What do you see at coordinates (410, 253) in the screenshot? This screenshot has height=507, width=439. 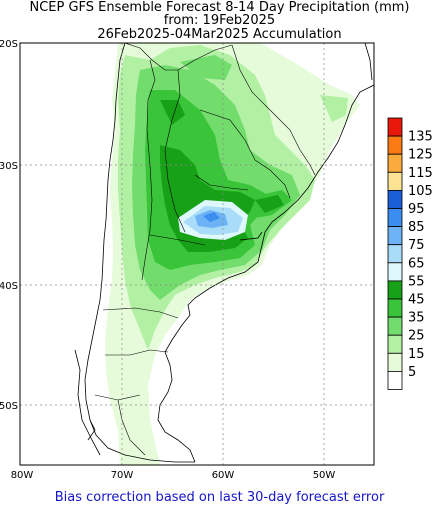 I see `precipitation-legend: 135 125 115 105 95 85 75 65 55 45 35 25 15 5` at bounding box center [410, 253].